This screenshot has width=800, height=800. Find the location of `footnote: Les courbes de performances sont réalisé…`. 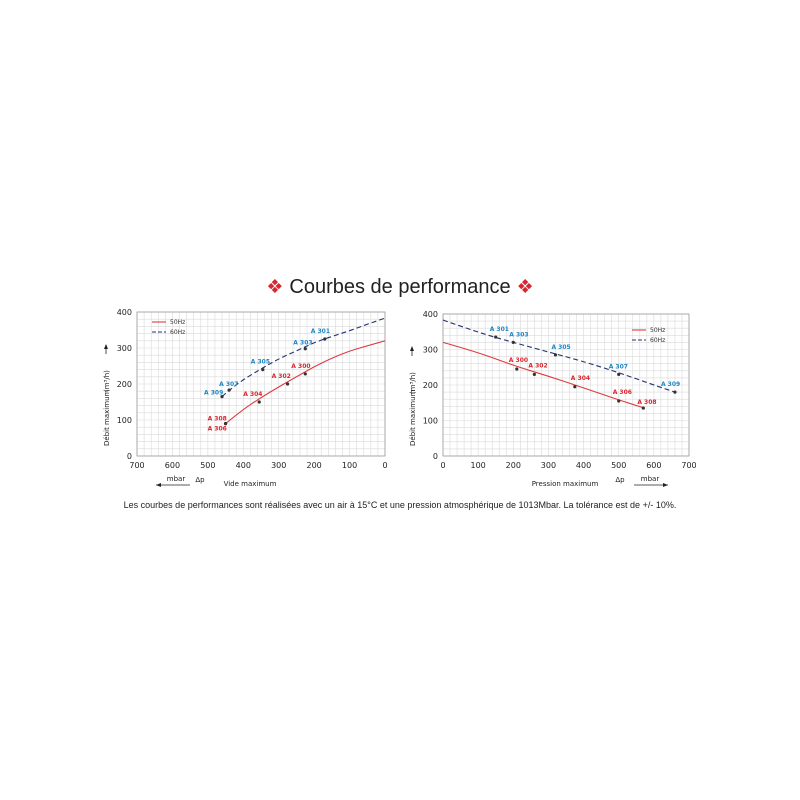

footnote: Les courbes de performances sont réalisé… is located at coordinates (400, 505).